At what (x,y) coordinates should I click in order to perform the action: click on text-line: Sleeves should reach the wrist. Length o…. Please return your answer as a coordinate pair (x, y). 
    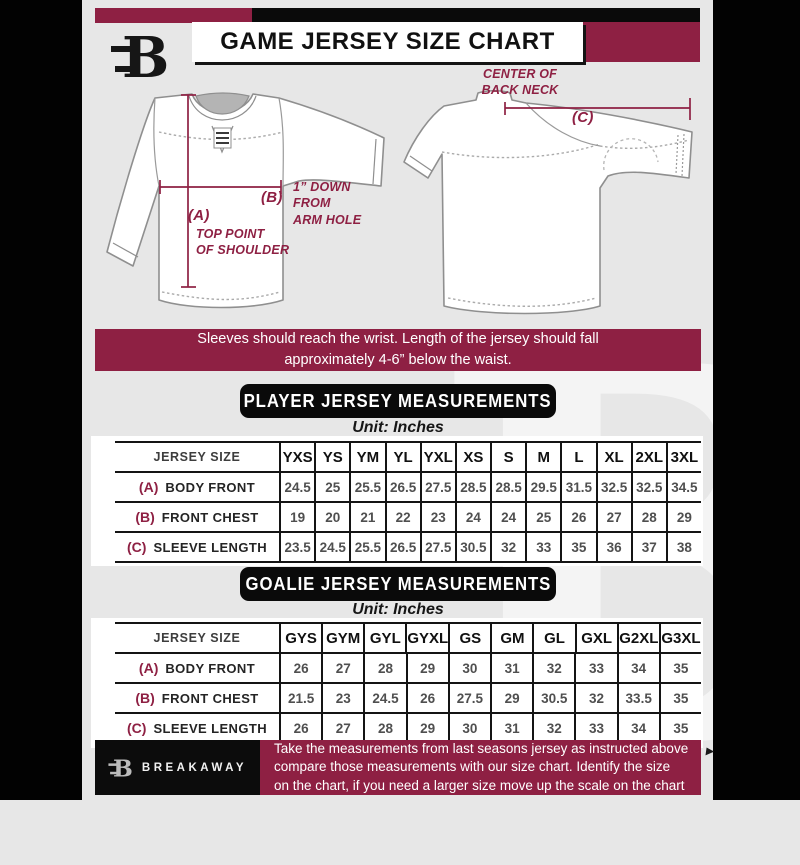
    Looking at the image, I should click on (398, 338).